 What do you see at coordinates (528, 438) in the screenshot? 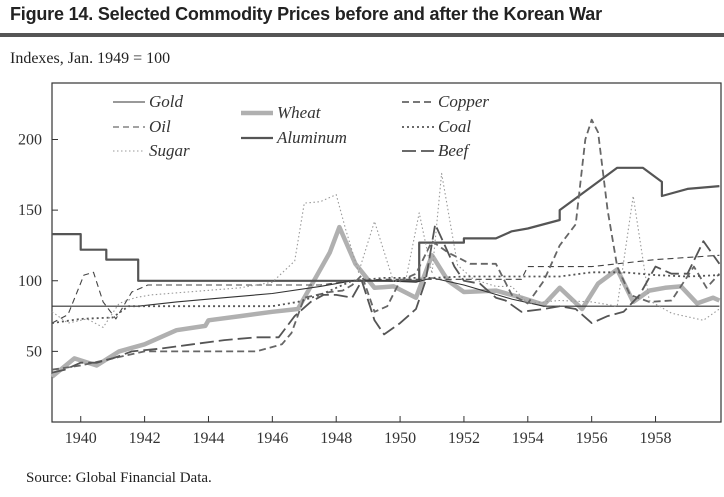
I see `x-tick-label: 1954` at bounding box center [528, 438].